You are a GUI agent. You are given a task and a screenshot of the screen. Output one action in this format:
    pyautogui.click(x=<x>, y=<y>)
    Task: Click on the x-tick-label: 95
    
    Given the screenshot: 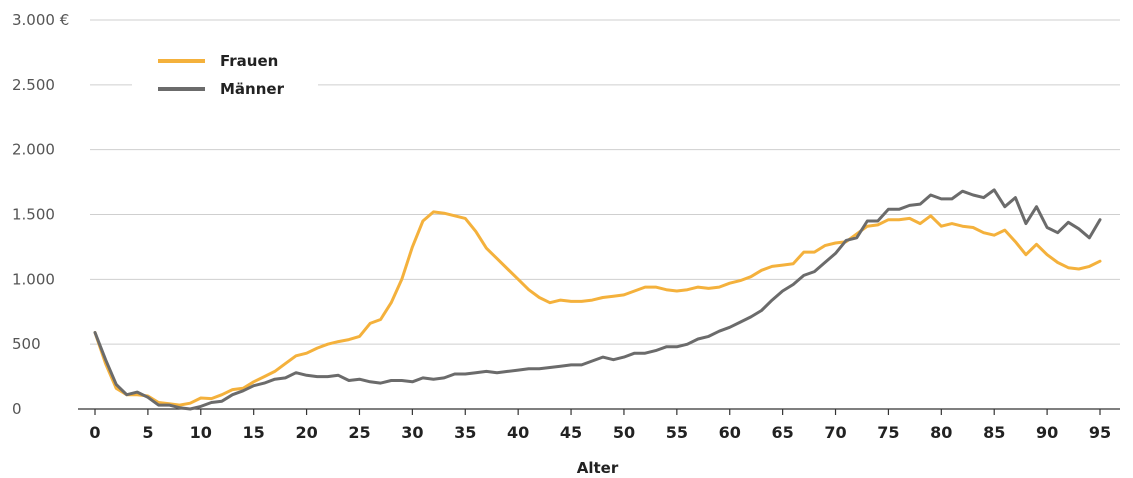 What is the action you would take?
    pyautogui.click(x=1100, y=432)
    